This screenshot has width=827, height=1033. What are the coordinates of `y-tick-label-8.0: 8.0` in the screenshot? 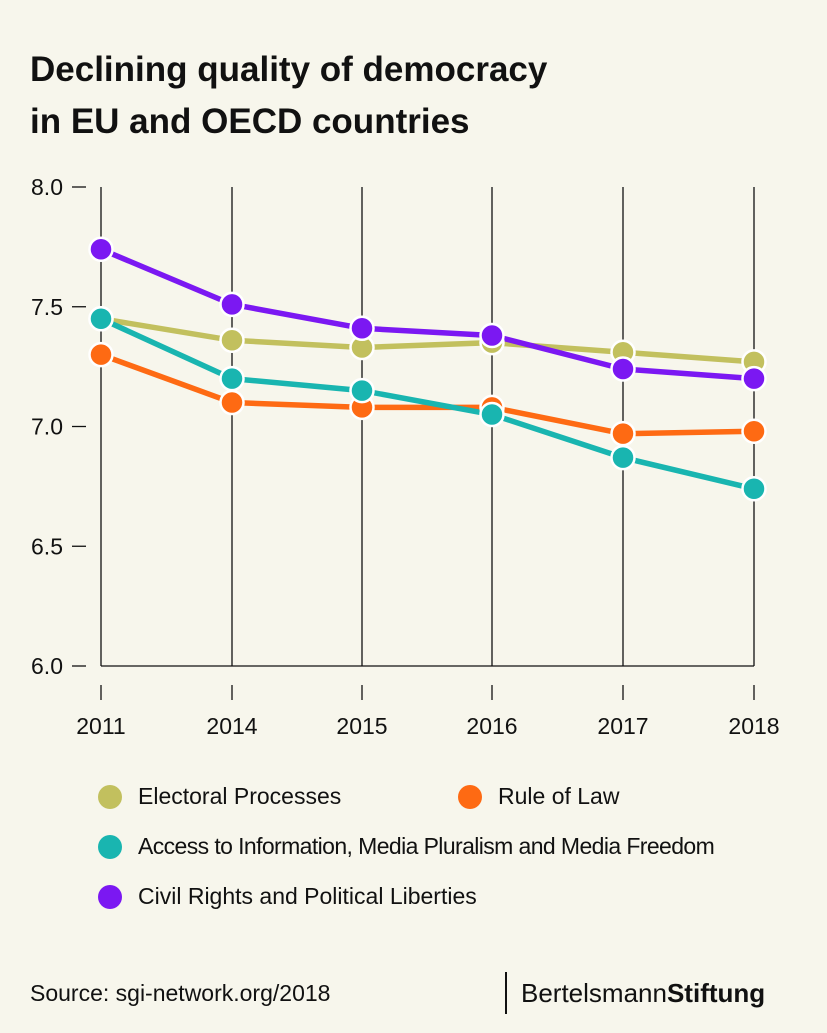 It's located at (47, 187).